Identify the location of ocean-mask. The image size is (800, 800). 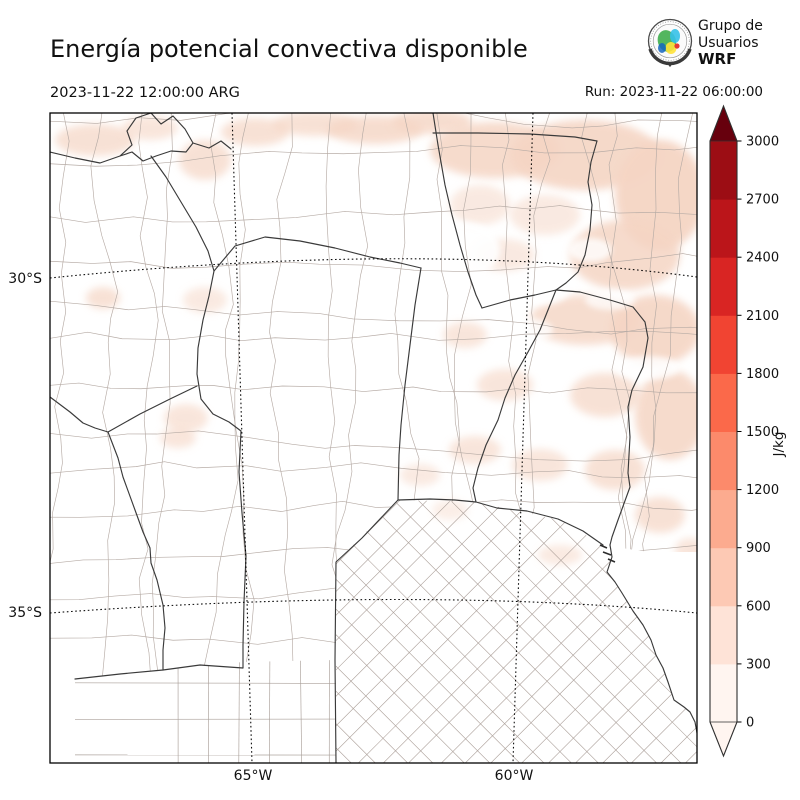
(650, 639).